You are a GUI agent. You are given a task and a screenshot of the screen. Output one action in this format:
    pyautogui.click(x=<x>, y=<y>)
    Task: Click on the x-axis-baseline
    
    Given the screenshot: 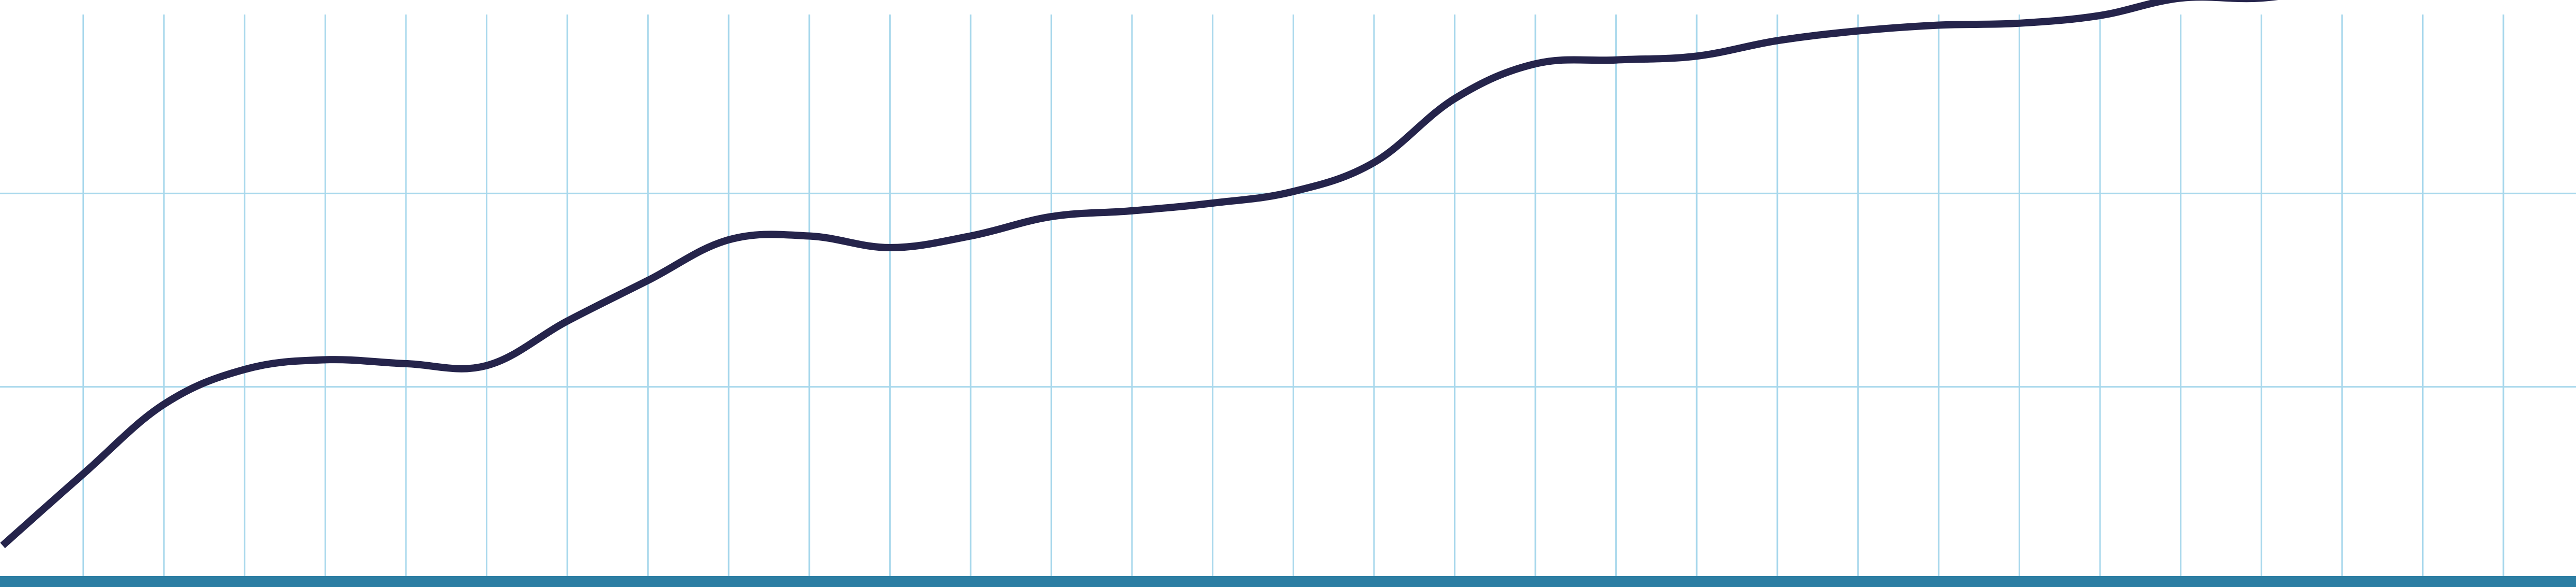 What is the action you would take?
    pyautogui.click(x=1288, y=581)
    